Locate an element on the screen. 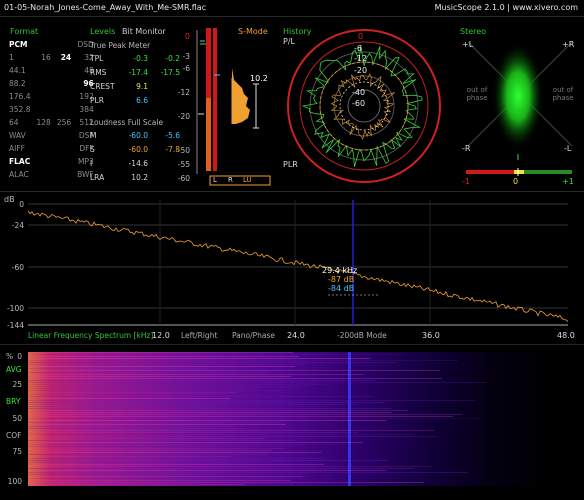 The height and width of the screenshot is (500, 584). format-cell: 64 is located at coordinates (14, 122).